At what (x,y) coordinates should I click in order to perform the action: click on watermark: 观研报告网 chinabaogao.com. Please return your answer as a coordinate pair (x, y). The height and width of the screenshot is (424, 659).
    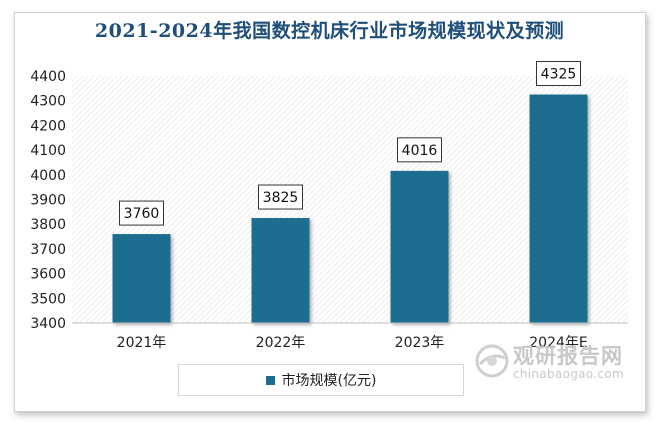
    Looking at the image, I should click on (555, 365).